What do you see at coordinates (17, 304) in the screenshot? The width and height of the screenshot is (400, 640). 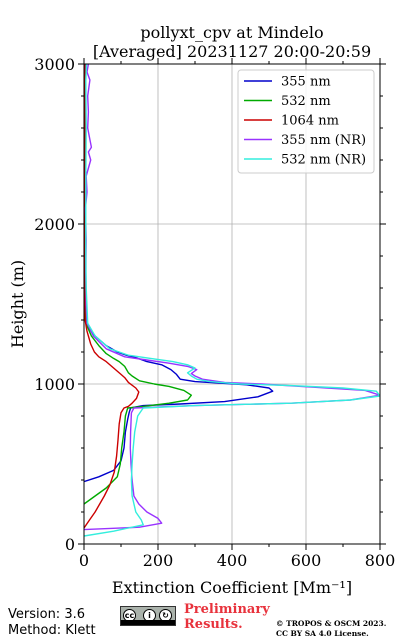 I see `y-axis-label: Height (m)` at bounding box center [17, 304].